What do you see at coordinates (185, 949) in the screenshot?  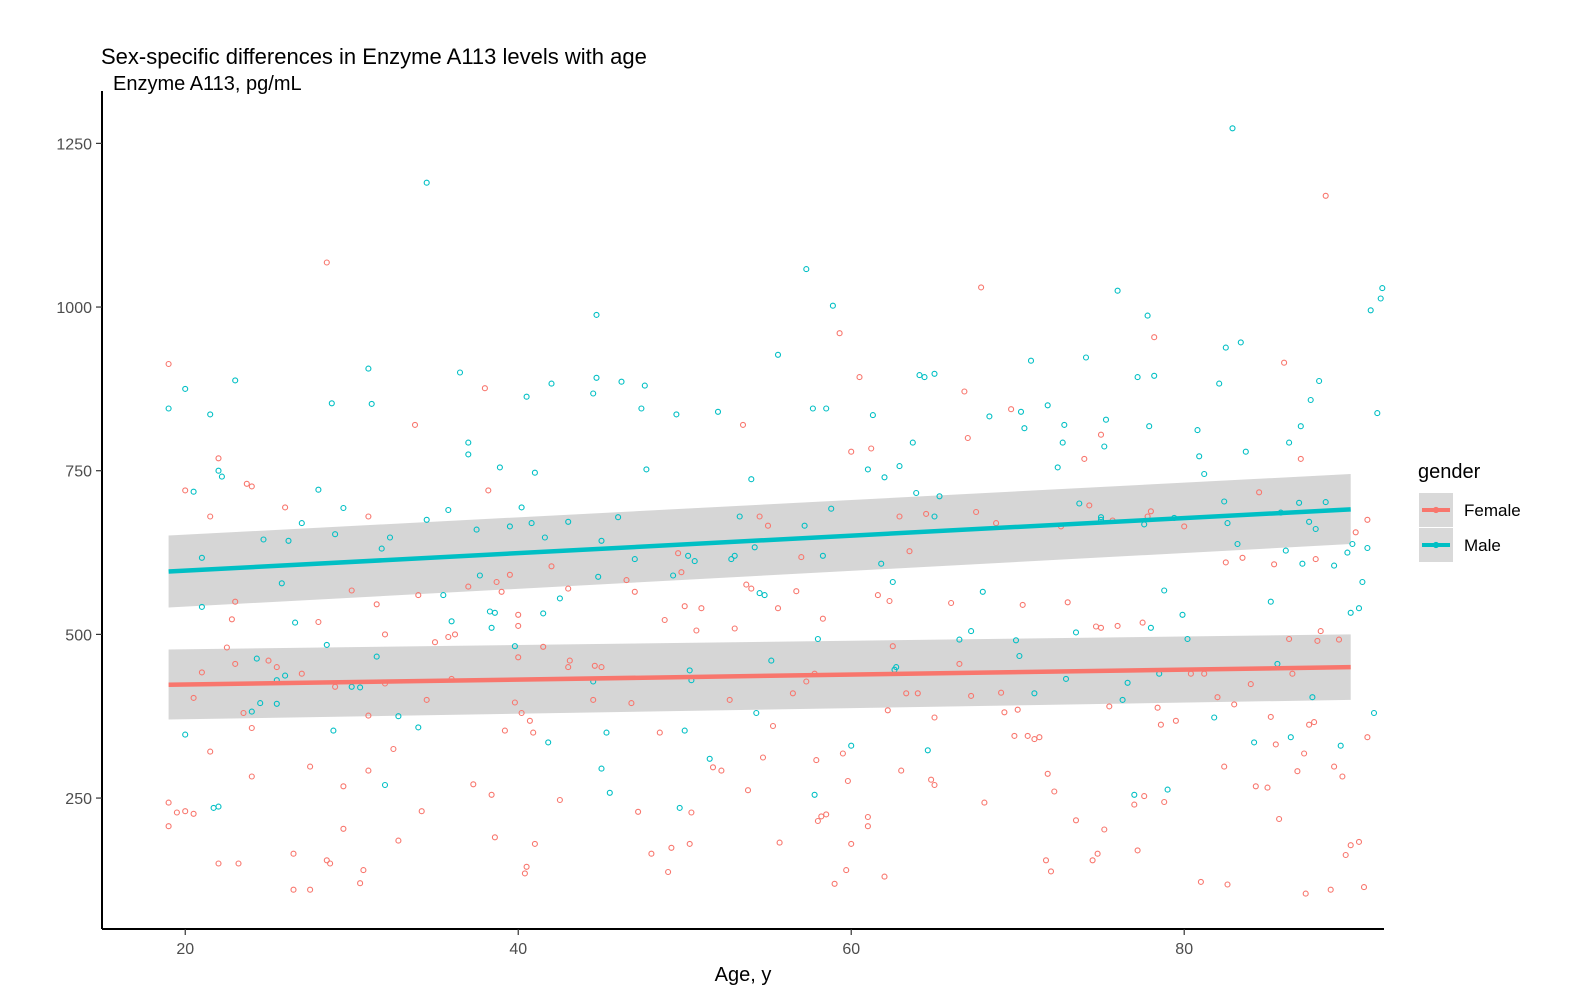 I see `x-tick-label: 20` at bounding box center [185, 949].